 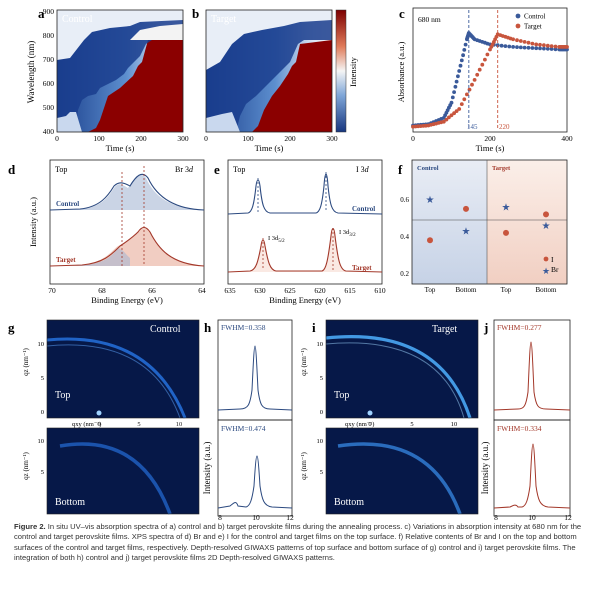 I want to click on panel-i-ylabel-2: qz (nm⁻¹), so click(x=304, y=465).